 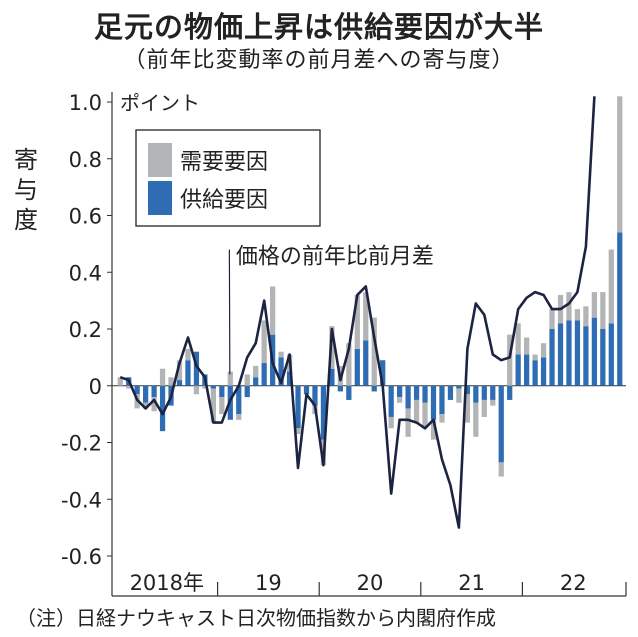 I want to click on x-tick-label: 21, so click(x=471, y=583).